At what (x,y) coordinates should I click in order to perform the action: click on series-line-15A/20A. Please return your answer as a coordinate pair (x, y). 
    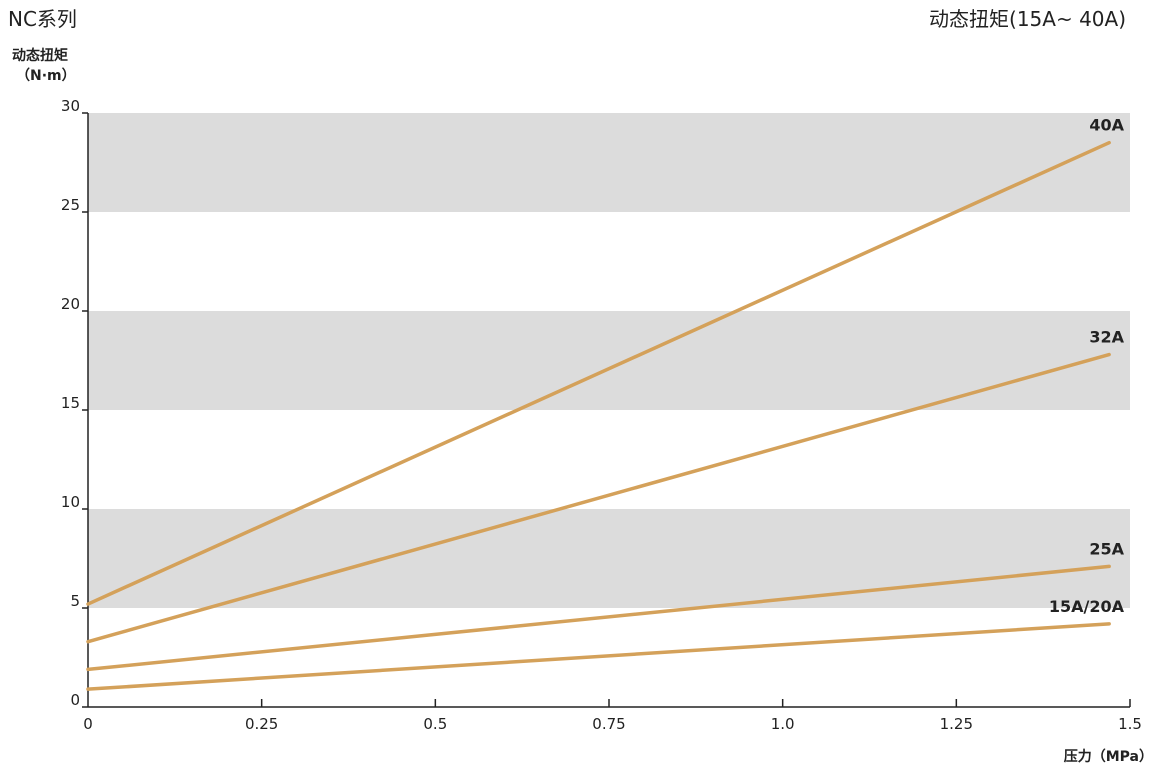
    Looking at the image, I should click on (598, 656).